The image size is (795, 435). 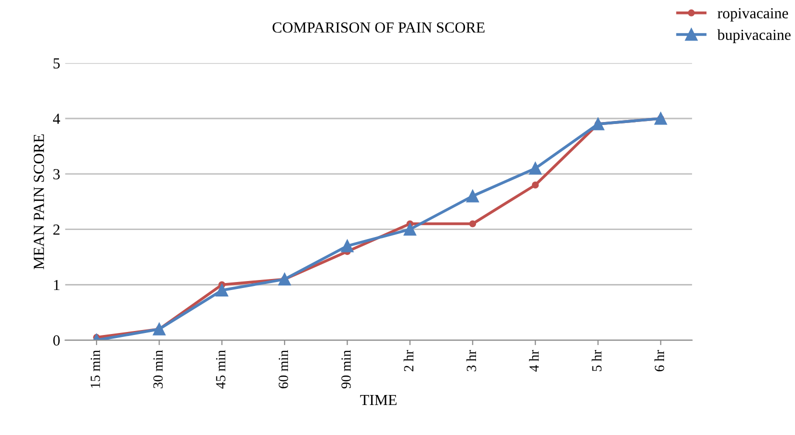 I want to click on x-tick-label: 30 min, so click(x=158, y=369).